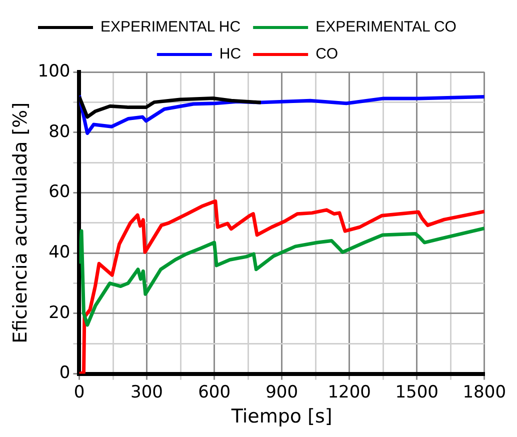 This screenshot has width=517, height=437. What do you see at coordinates (79, 392) in the screenshot?
I see `x-tick-label: 0` at bounding box center [79, 392].